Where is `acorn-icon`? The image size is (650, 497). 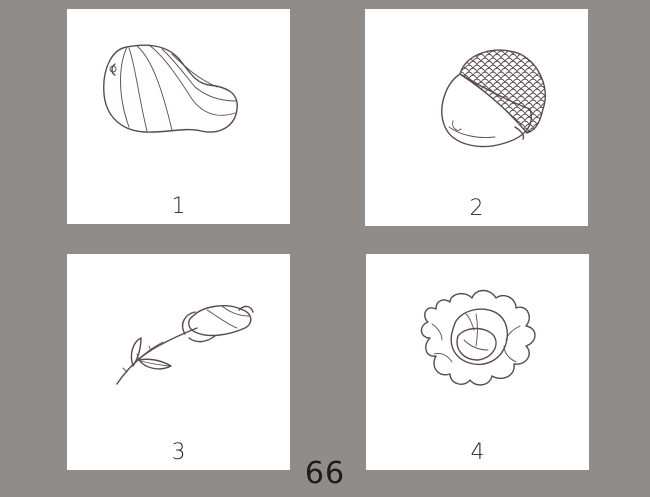 acorn-icon is located at coordinates (493, 98).